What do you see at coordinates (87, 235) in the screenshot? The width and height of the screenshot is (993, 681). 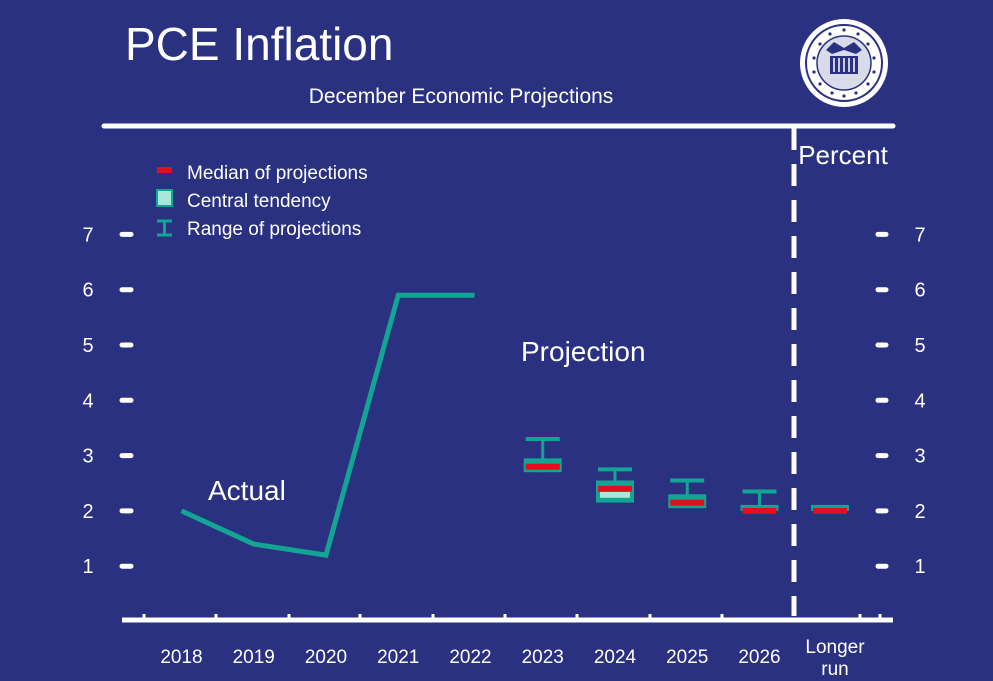 I see `y-tick-label-left-7: 7` at bounding box center [87, 235].